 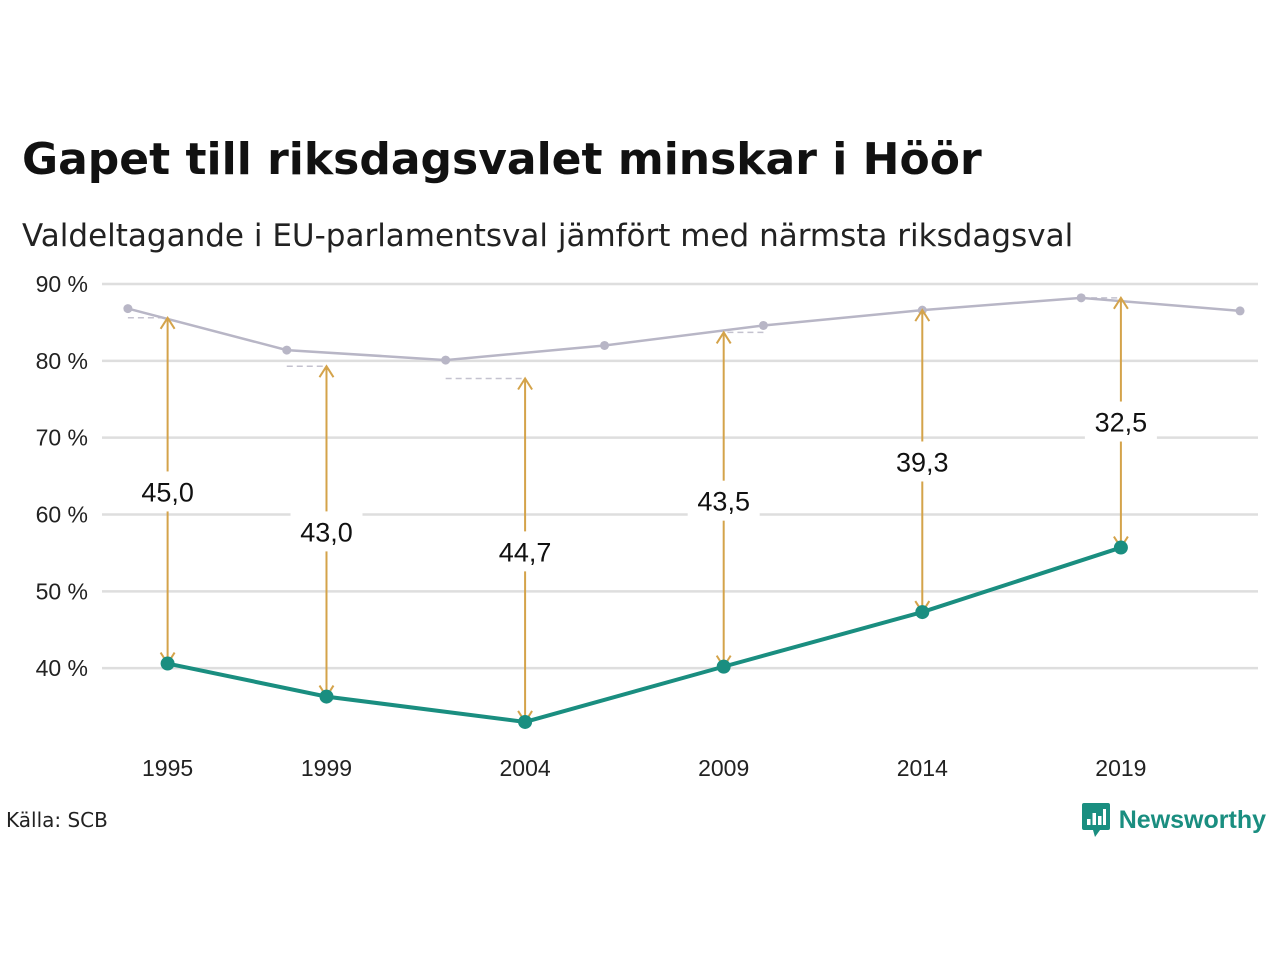 I want to click on gap-label: 39,3, so click(x=922, y=462).